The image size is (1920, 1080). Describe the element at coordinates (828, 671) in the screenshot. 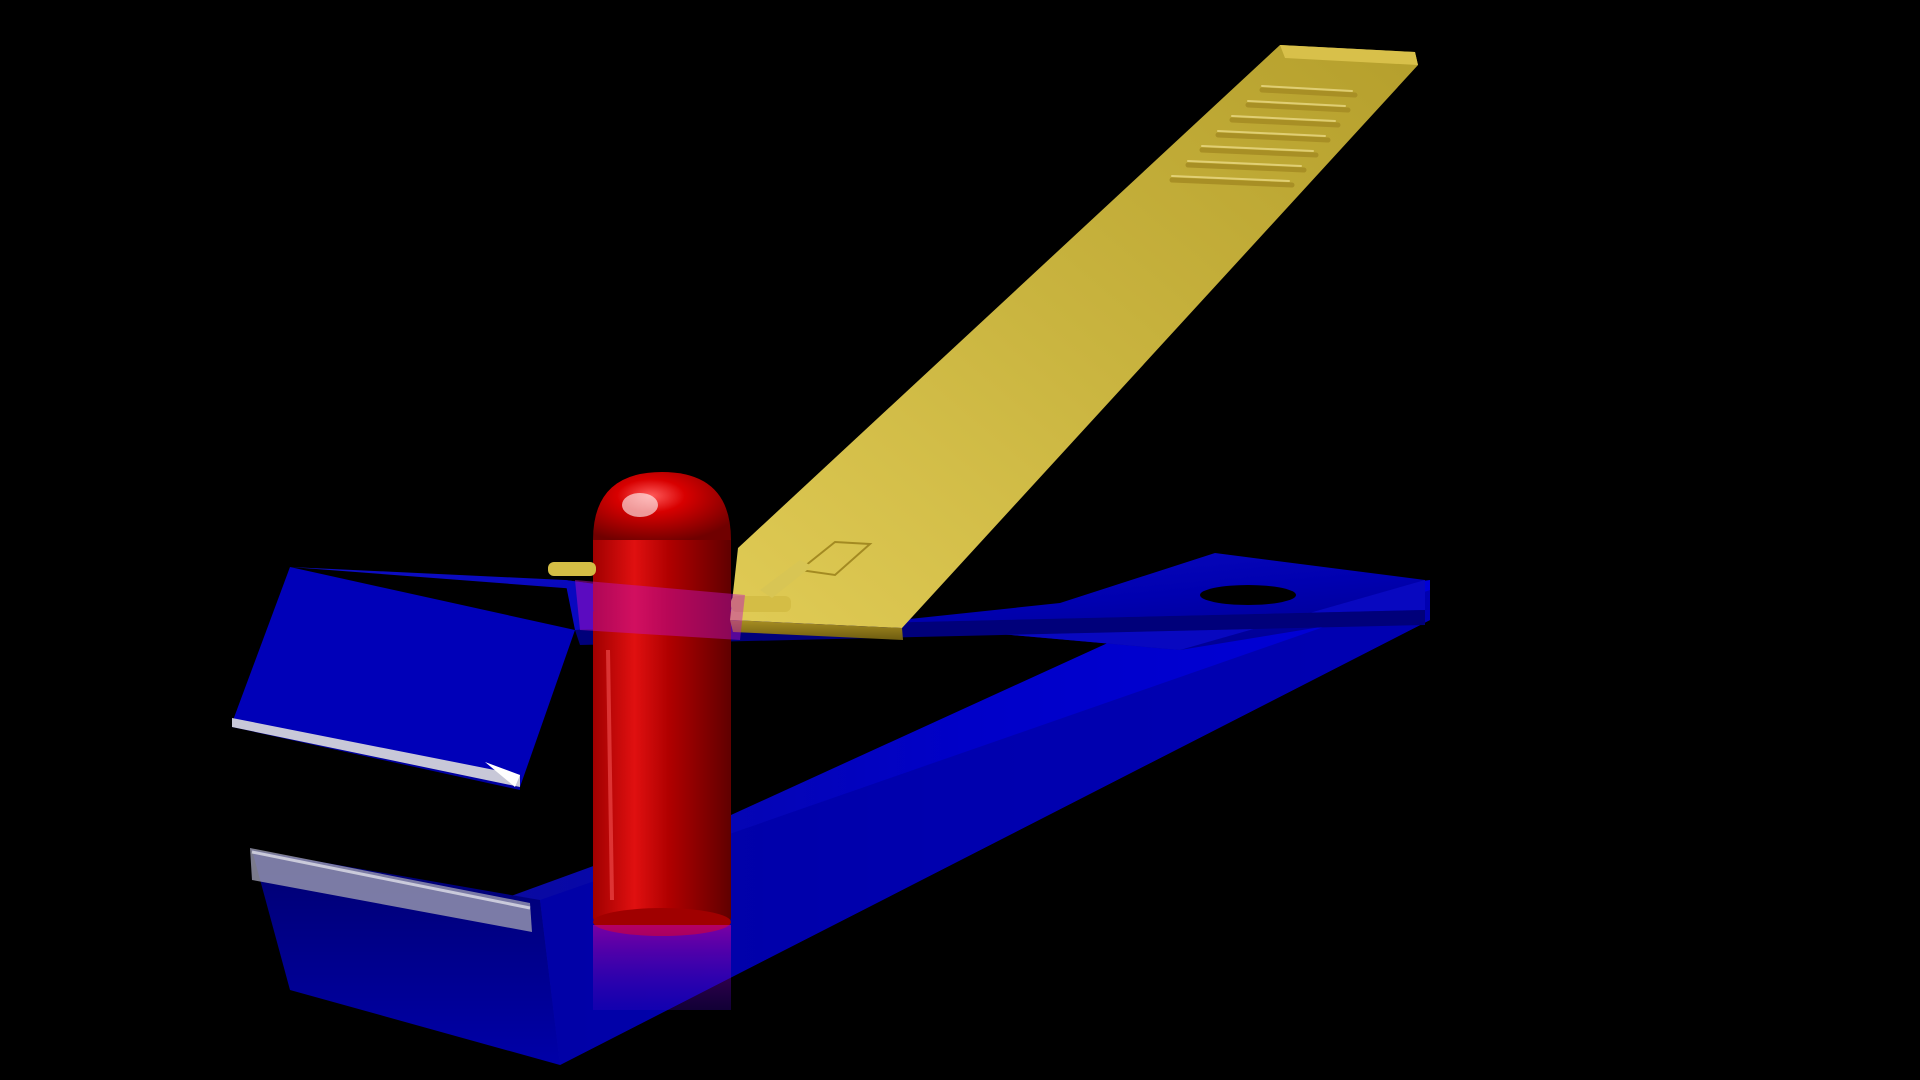

I see `upper-jaw` at that location.